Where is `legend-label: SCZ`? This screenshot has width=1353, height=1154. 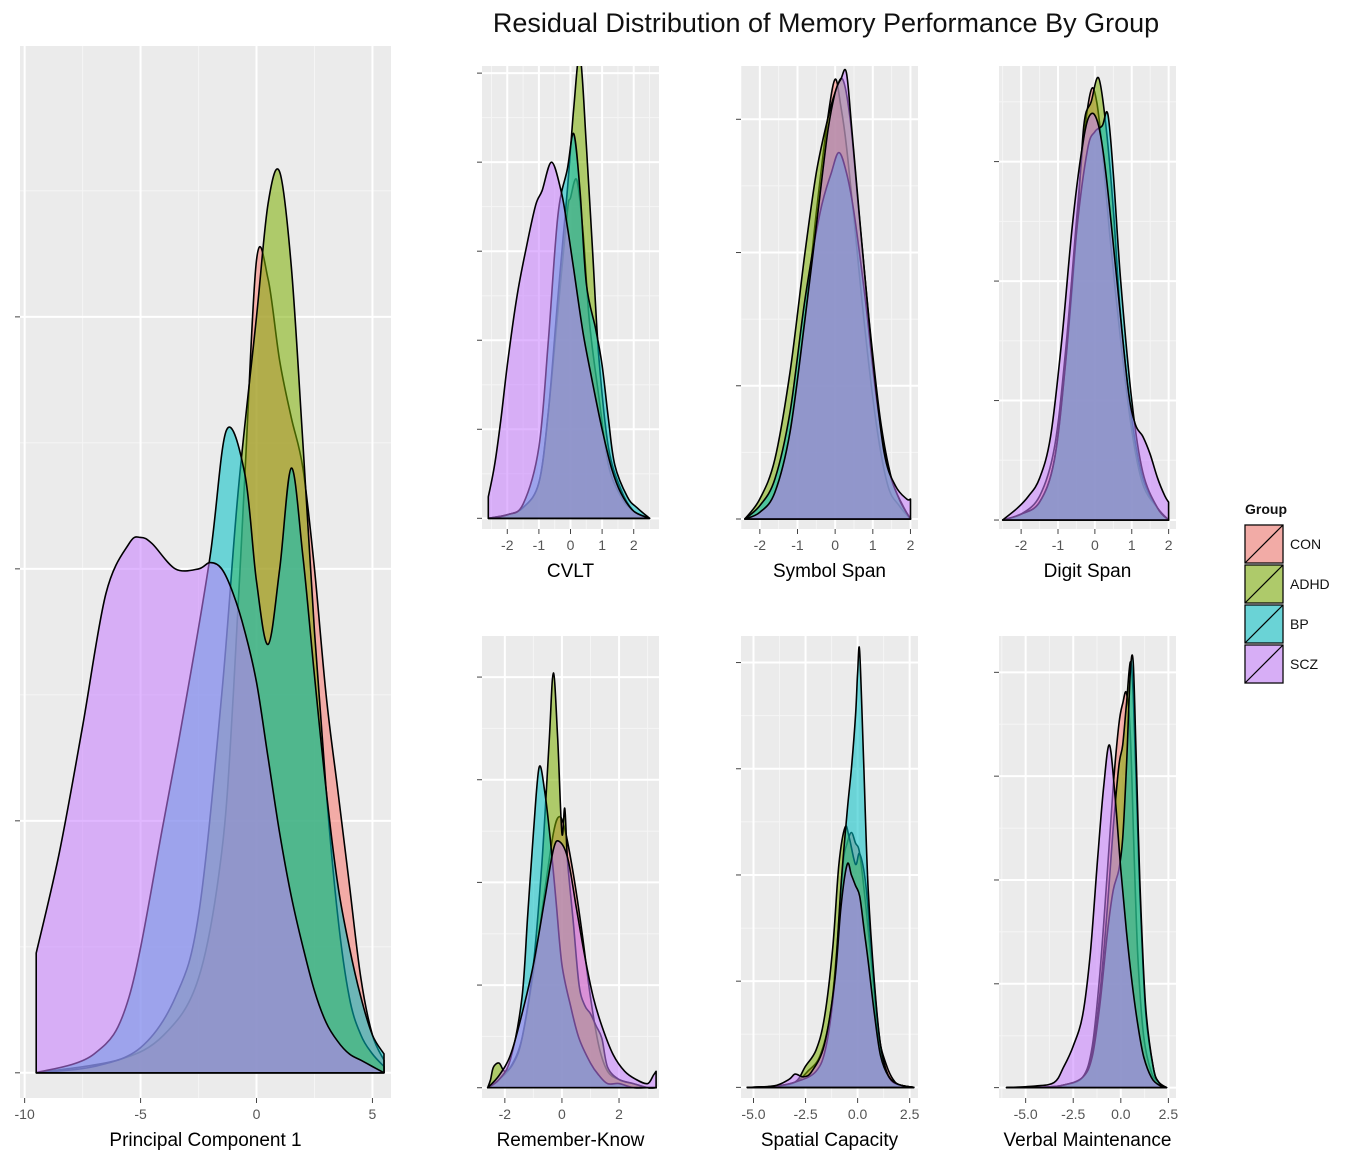
legend-label: SCZ is located at coordinates (1304, 664).